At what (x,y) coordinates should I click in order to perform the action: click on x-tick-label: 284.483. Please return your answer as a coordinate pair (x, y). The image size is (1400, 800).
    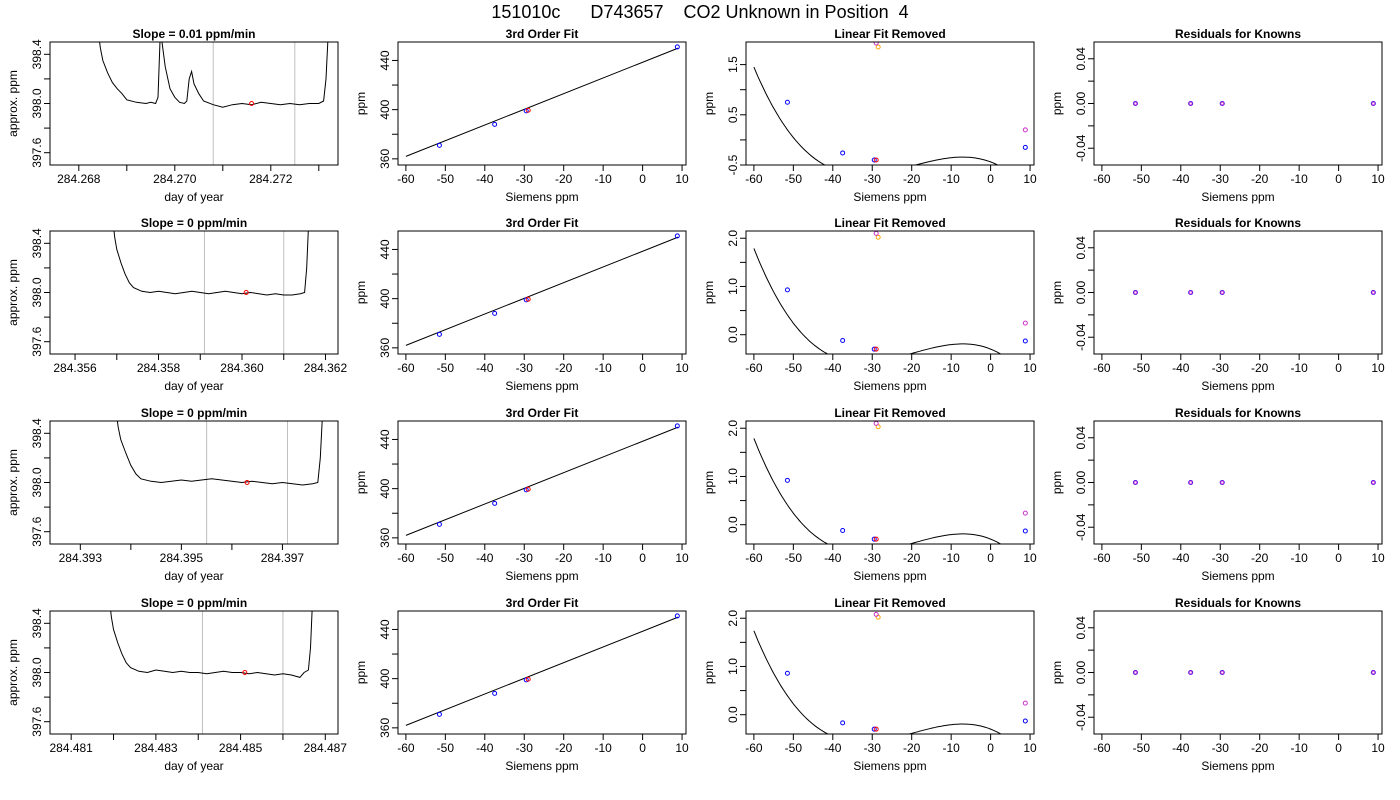
    Looking at the image, I should click on (156, 748).